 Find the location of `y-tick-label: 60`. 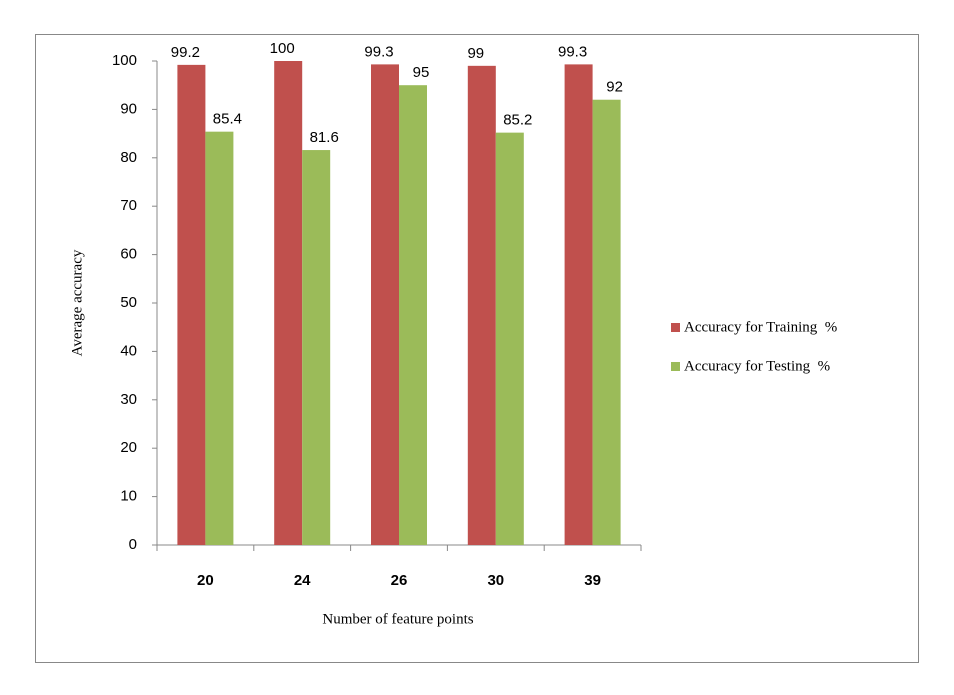

y-tick-label: 60 is located at coordinates (128, 254).